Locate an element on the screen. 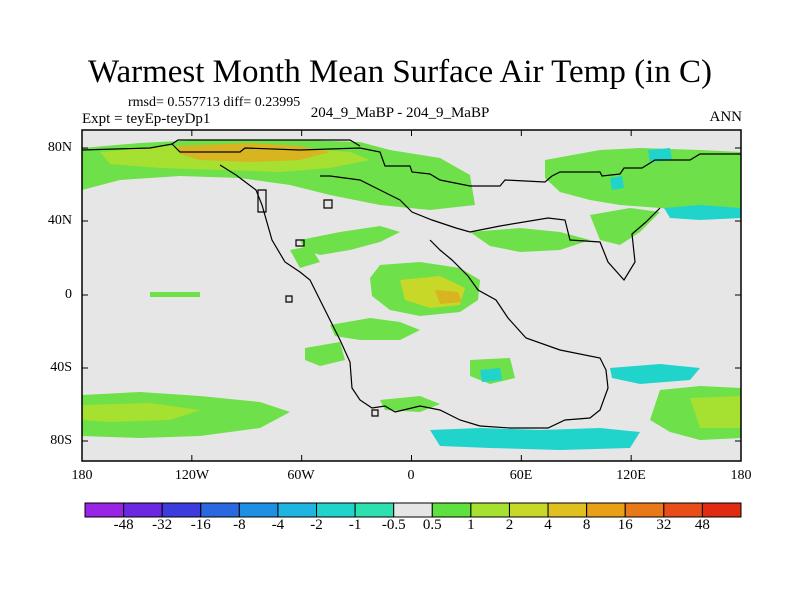  lat-tick-0: 0 is located at coordinates (68, 294).